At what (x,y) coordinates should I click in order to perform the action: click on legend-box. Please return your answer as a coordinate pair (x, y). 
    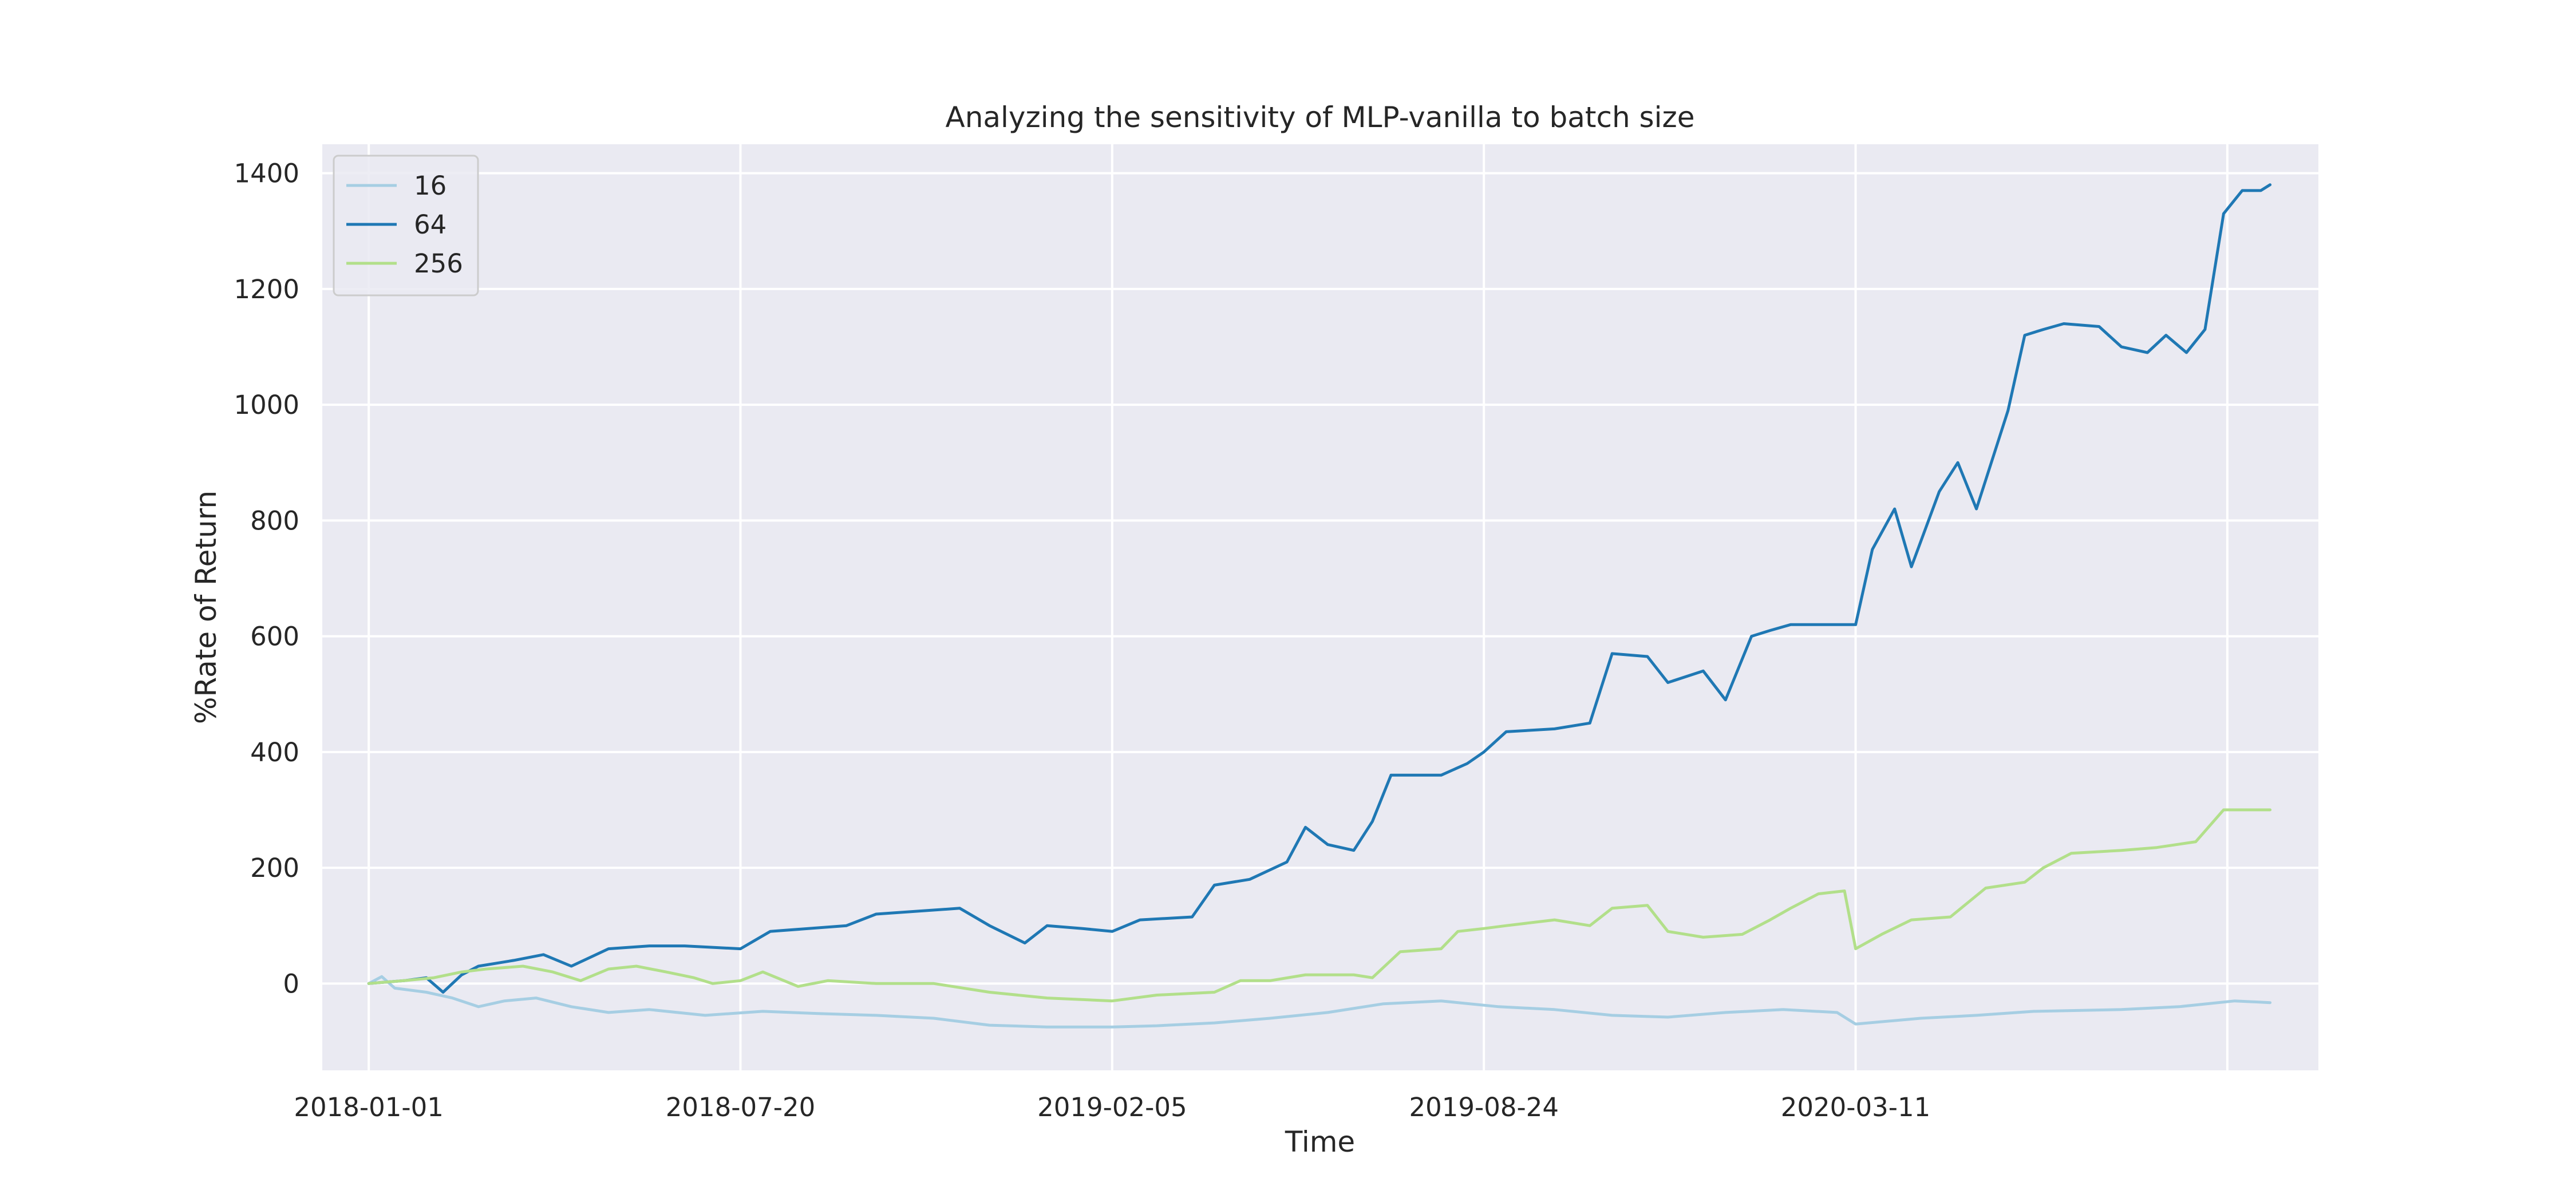
    Looking at the image, I should click on (406, 226).